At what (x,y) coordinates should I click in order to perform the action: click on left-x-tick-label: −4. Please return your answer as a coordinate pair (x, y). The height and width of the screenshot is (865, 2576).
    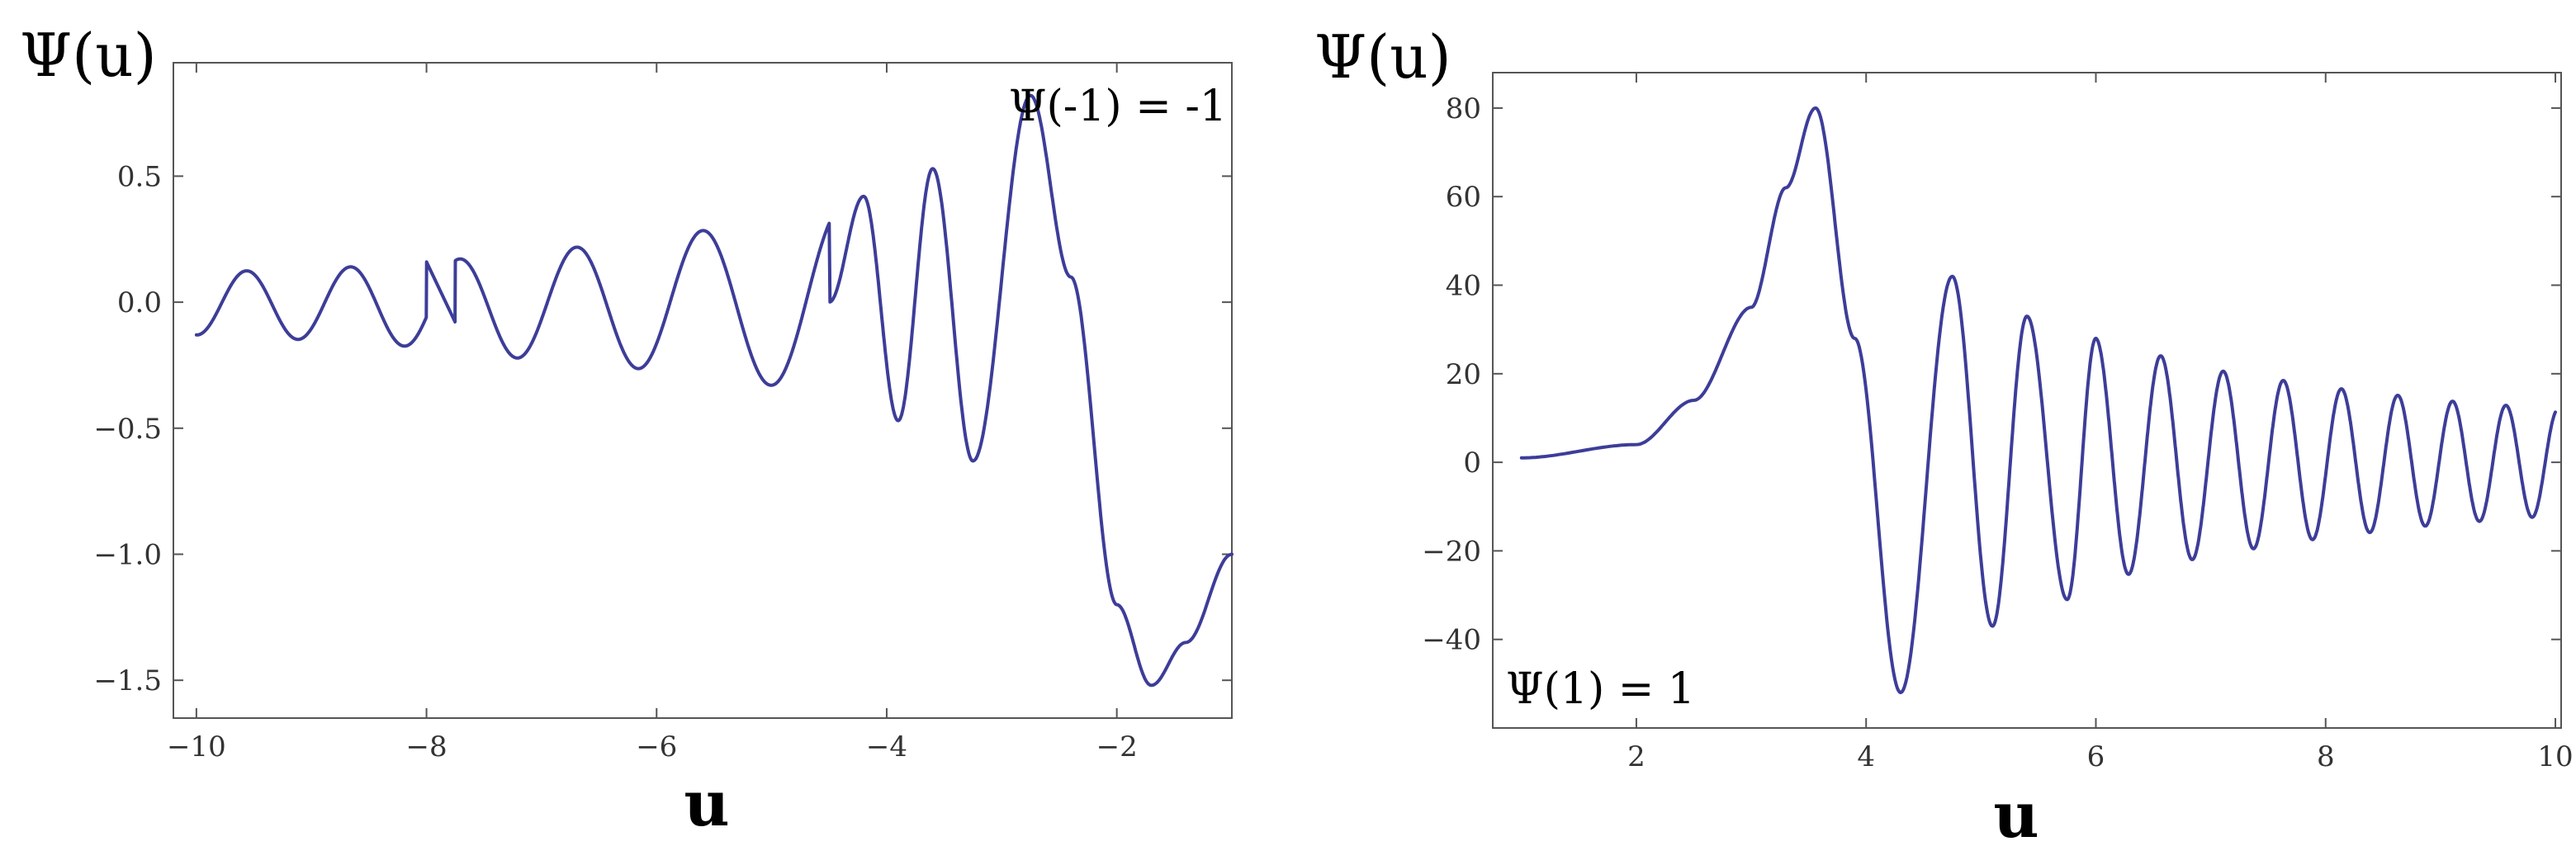
    Looking at the image, I should click on (886, 746).